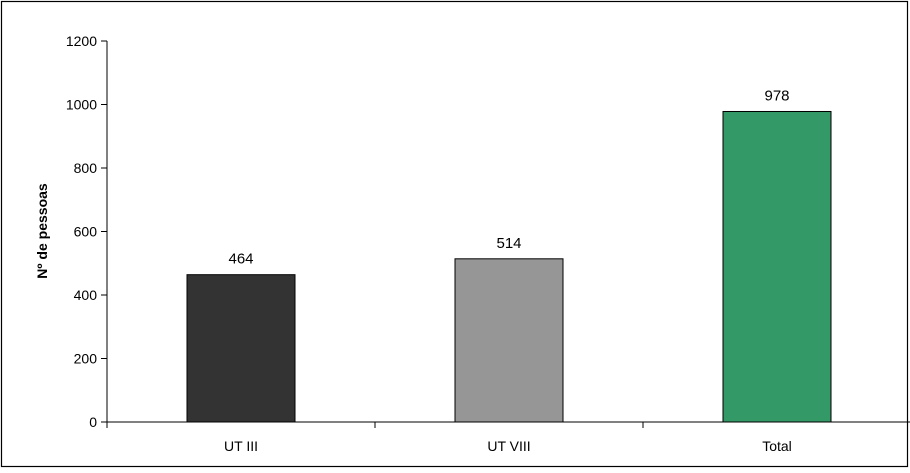 The height and width of the screenshot is (473, 910). Describe the element at coordinates (777, 446) in the screenshot. I see `x-category-label: Total` at that location.